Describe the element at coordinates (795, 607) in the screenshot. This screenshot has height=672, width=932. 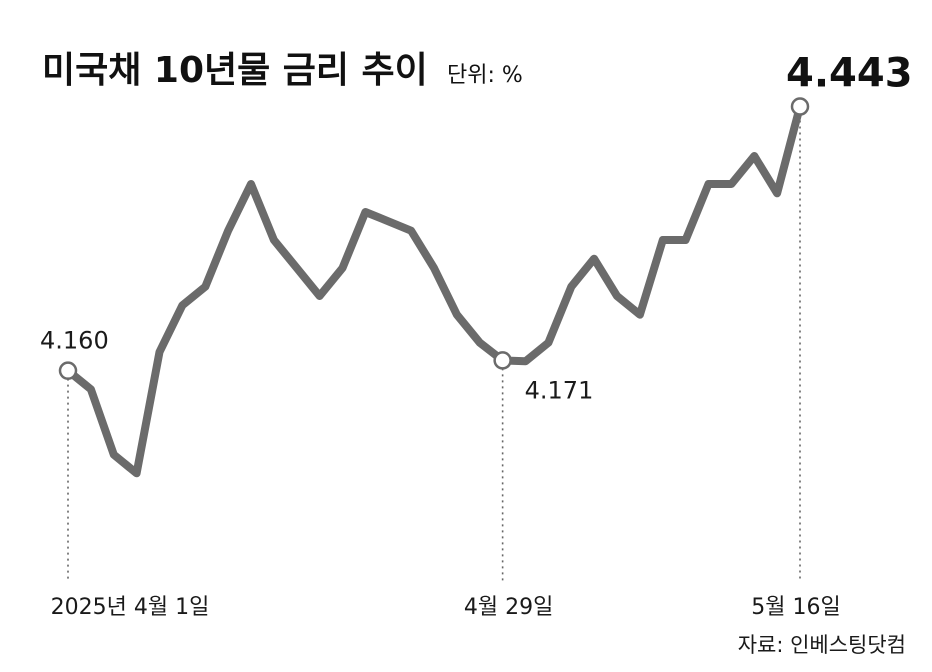
I see `x-tick-end: 5월 16일` at that location.